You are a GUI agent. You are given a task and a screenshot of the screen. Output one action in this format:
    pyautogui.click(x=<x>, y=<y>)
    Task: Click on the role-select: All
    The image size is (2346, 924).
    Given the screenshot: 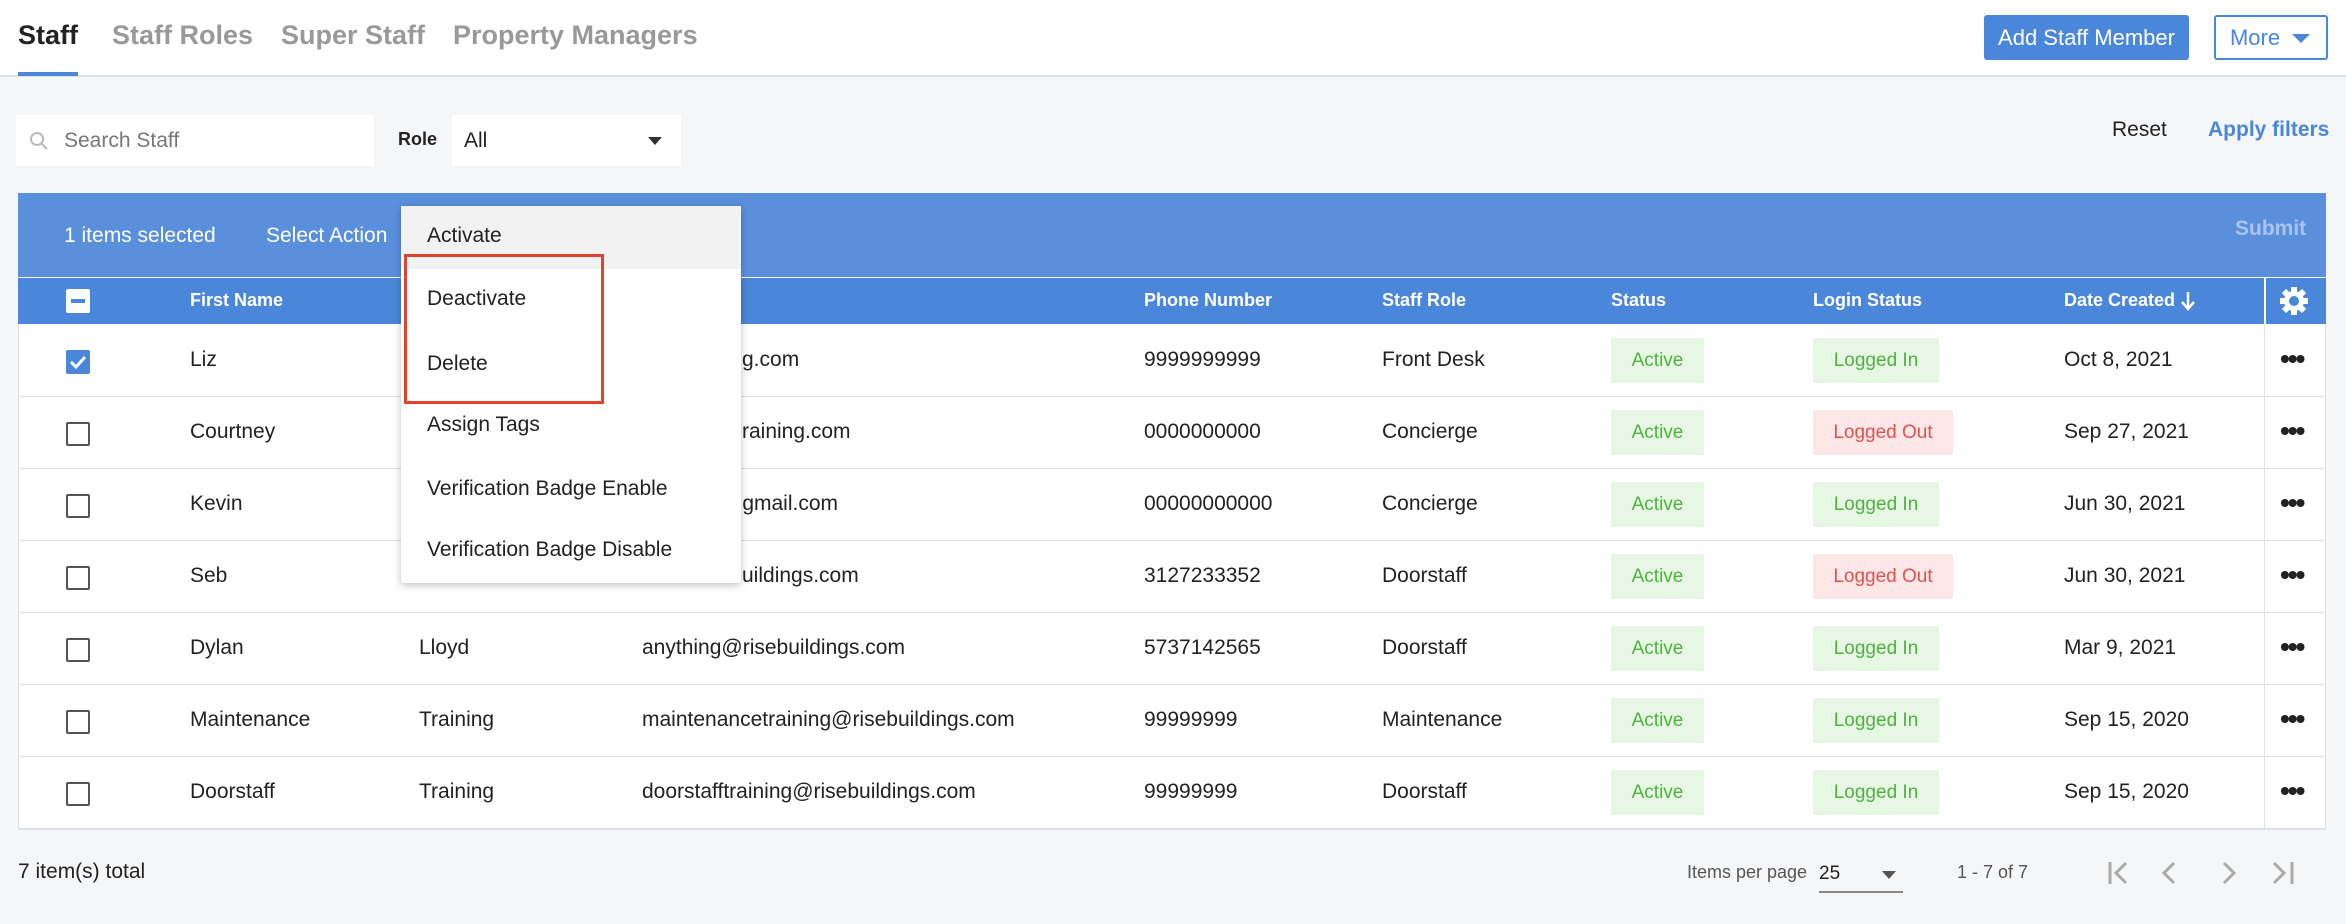 What is the action you would take?
    pyautogui.click(x=566, y=140)
    